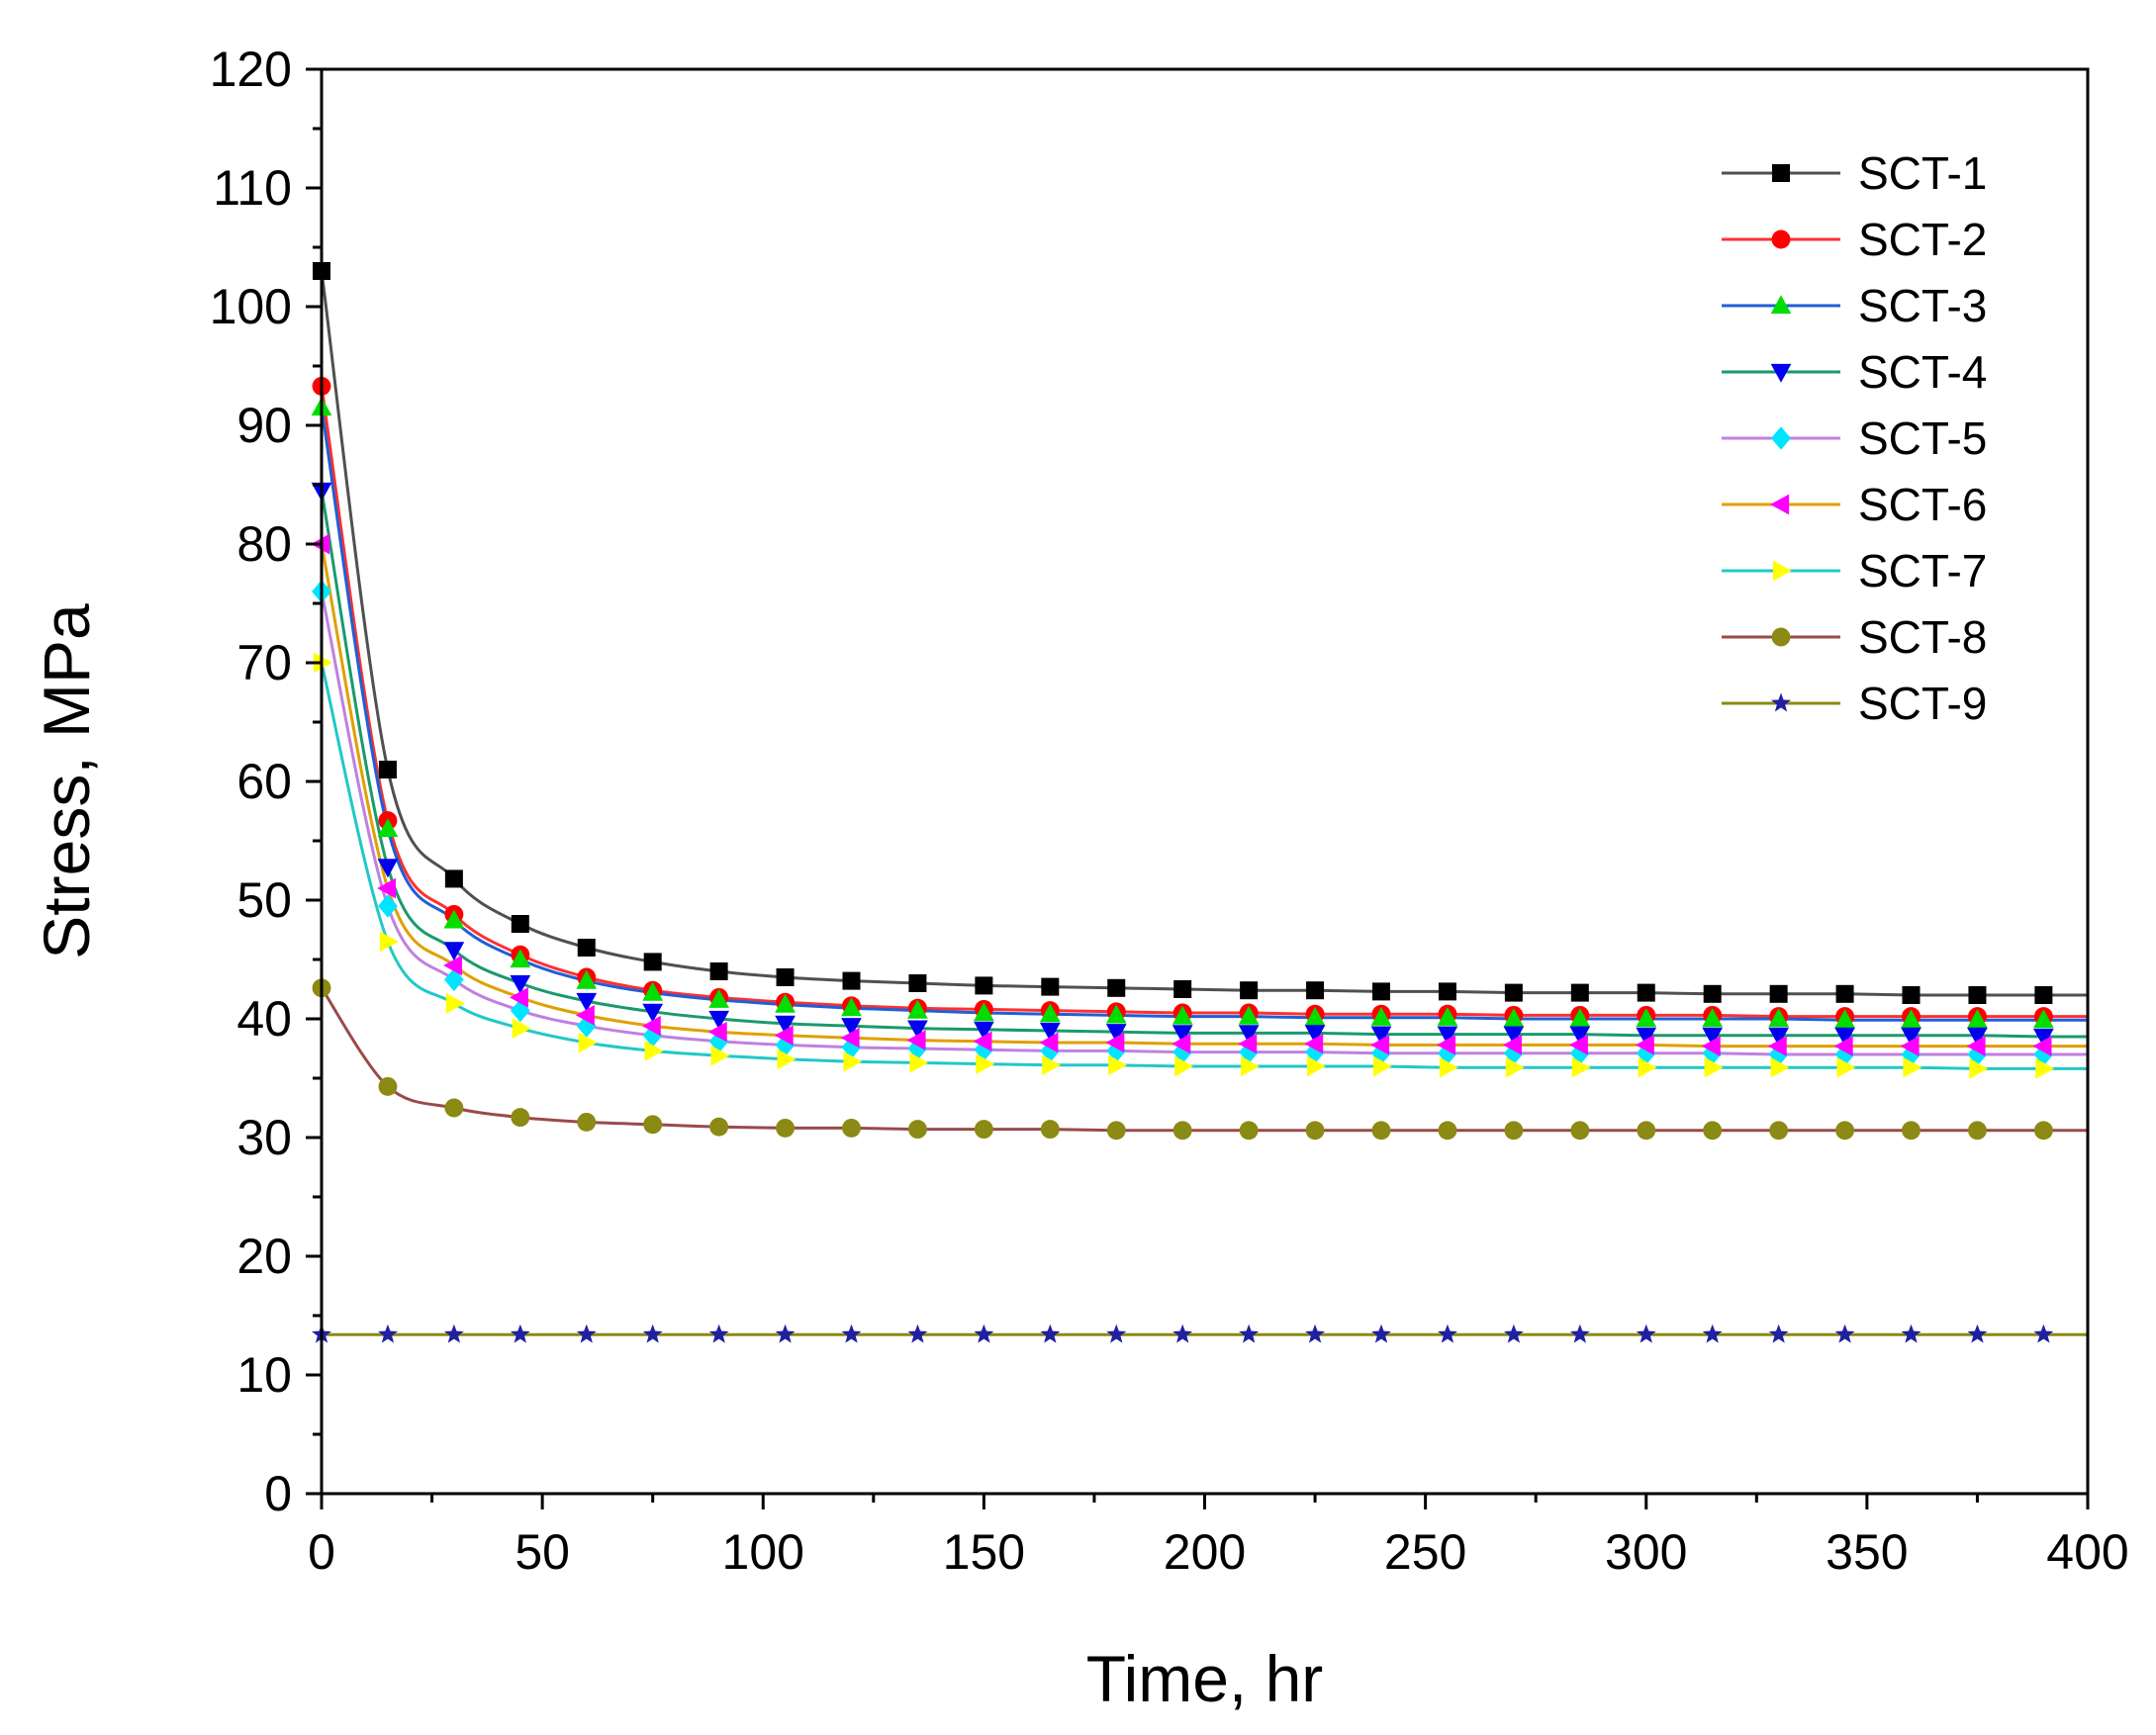  Describe the element at coordinates (542, 1552) in the screenshot. I see `x-tick-label: 50` at that location.